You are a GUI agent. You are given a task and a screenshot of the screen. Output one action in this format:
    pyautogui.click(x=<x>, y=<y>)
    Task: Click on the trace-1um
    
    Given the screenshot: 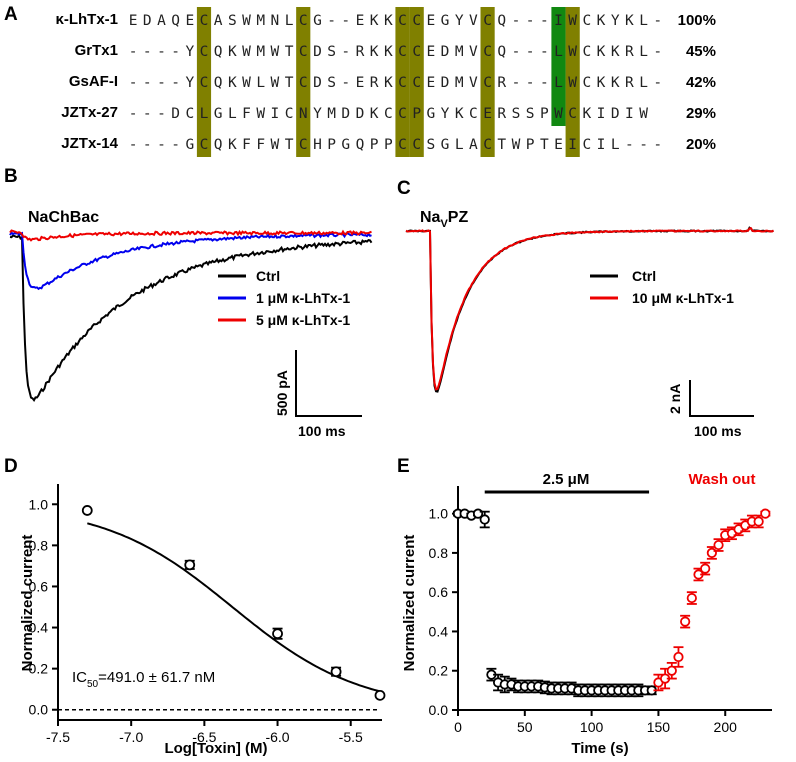 What is the action you would take?
    pyautogui.click(x=190, y=260)
    